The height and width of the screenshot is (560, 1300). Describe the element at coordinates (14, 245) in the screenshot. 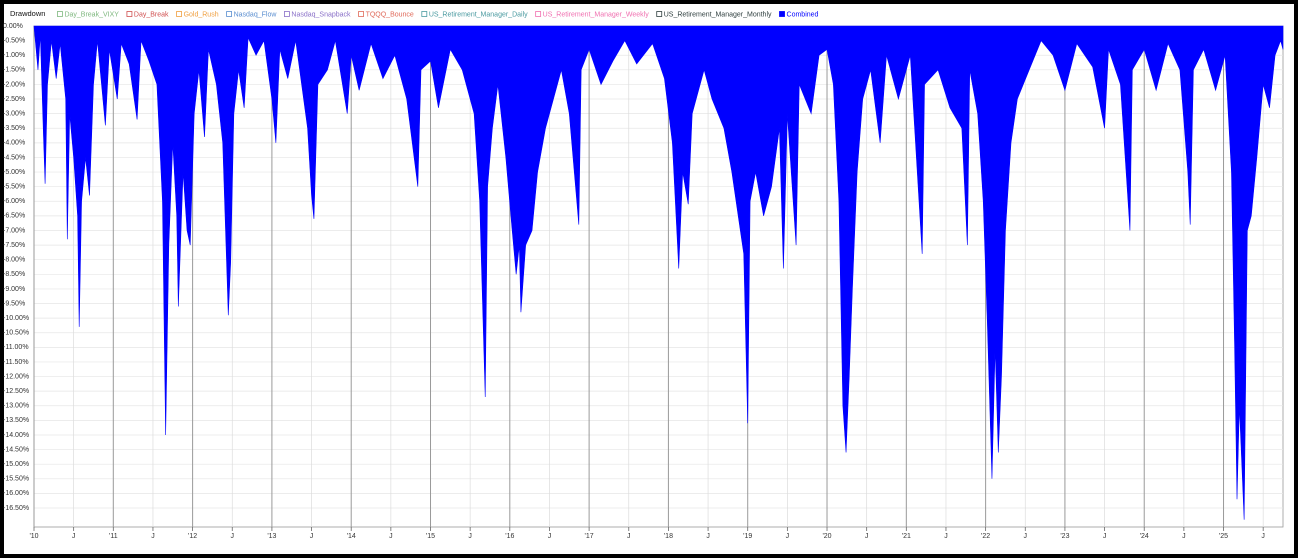

I see `y-tick-label: -7.50%` at that location.